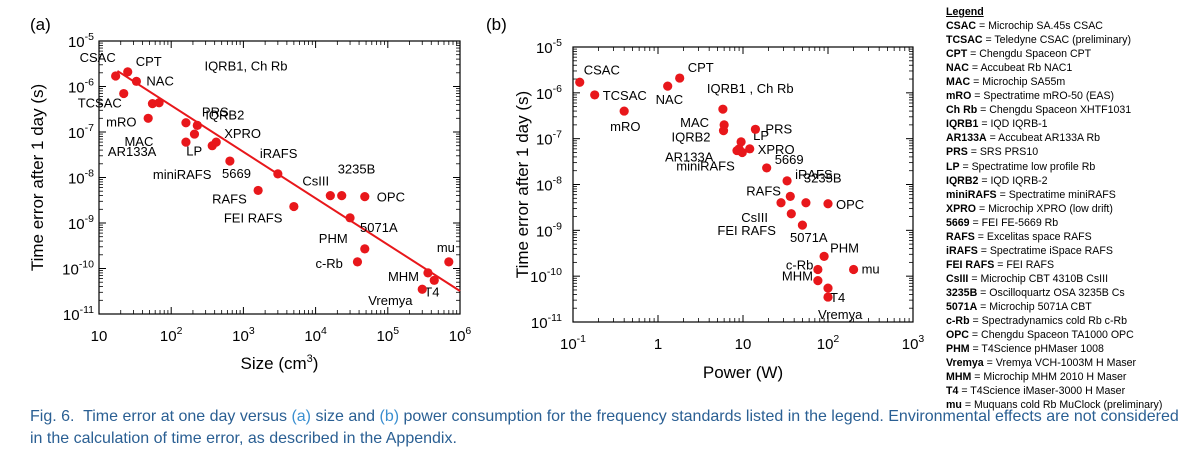 The width and height of the screenshot is (1200, 459). What do you see at coordinates (1071, 307) in the screenshot?
I see `legend-entry: 5071A = Microchip 5071A CBT` at bounding box center [1071, 307].